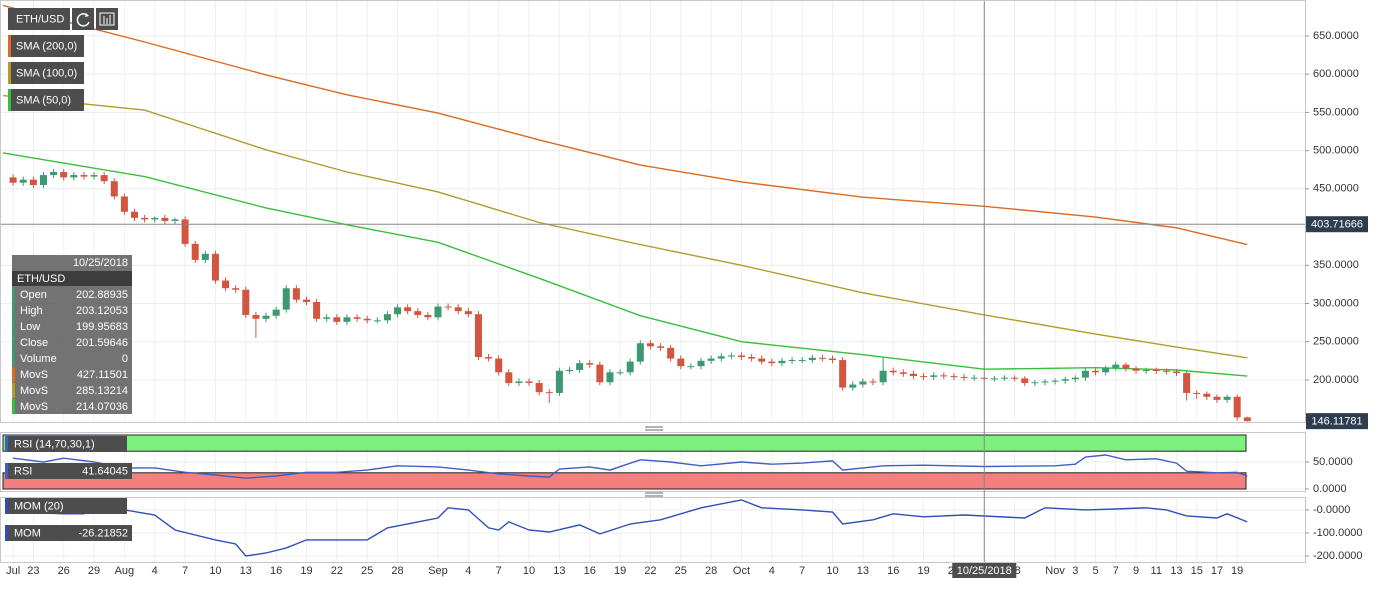 The height and width of the screenshot is (593, 1377). I want to click on last-price-label: 146.11781, so click(1336, 422).